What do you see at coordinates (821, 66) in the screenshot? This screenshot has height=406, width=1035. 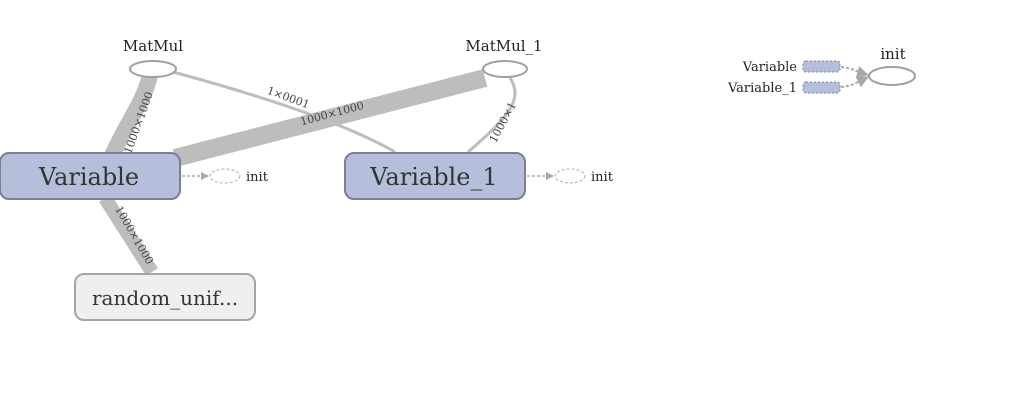 I see `init-input-variable-box` at bounding box center [821, 66].